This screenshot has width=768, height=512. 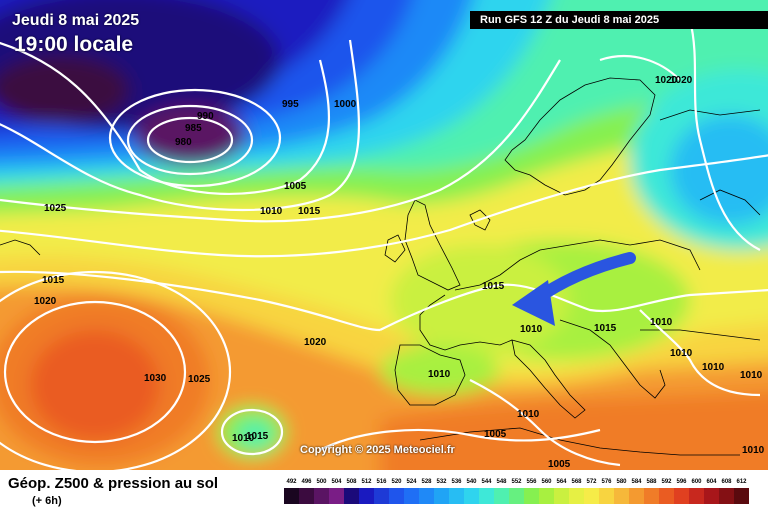 I want to click on legend-level-label: 608, so click(x=726, y=482).